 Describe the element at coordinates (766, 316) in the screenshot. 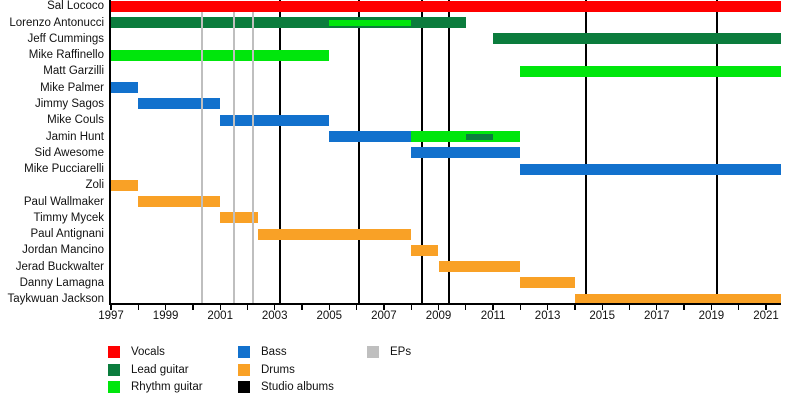

I see `axis-tick-label: 2021` at that location.